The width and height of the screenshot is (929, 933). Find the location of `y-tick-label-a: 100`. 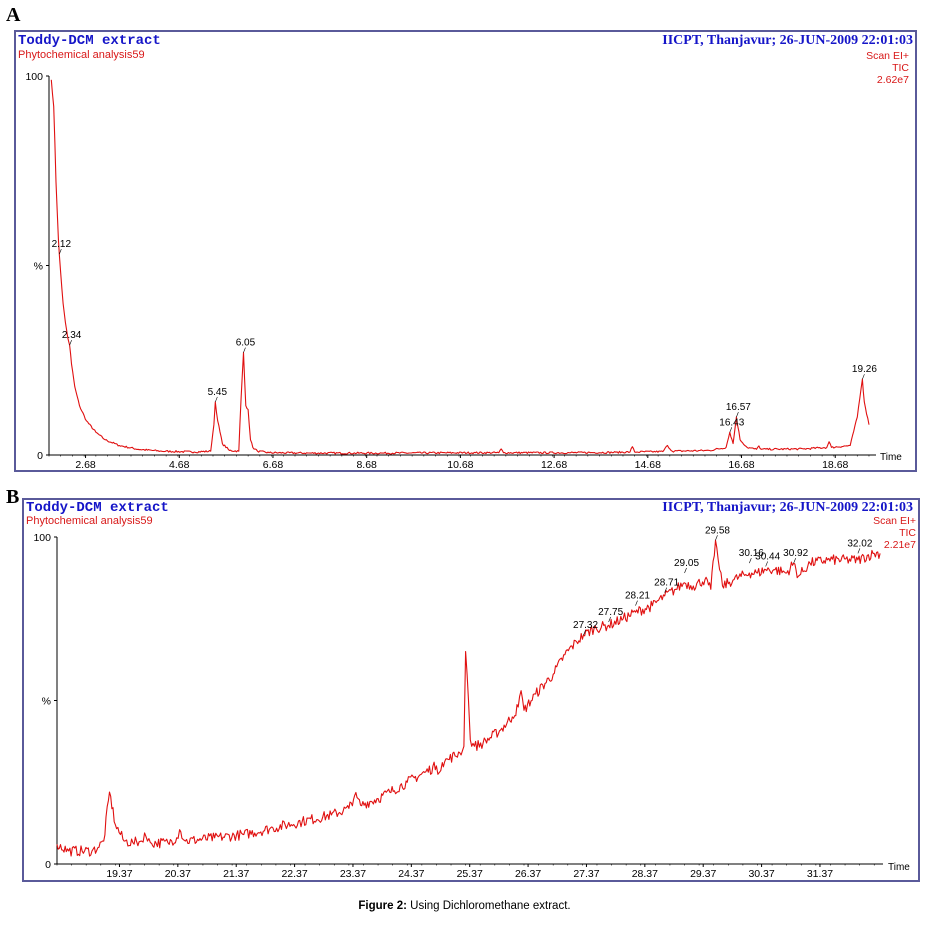

y-tick-label-a: 100 is located at coordinates (34, 77).